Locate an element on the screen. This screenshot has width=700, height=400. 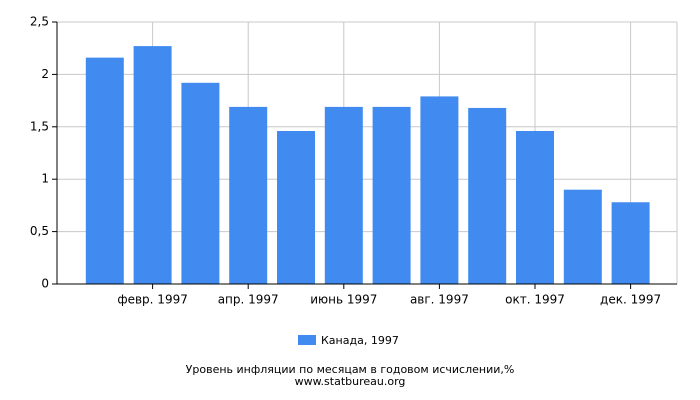
y-tick-label: 1,5 is located at coordinates (39, 126).